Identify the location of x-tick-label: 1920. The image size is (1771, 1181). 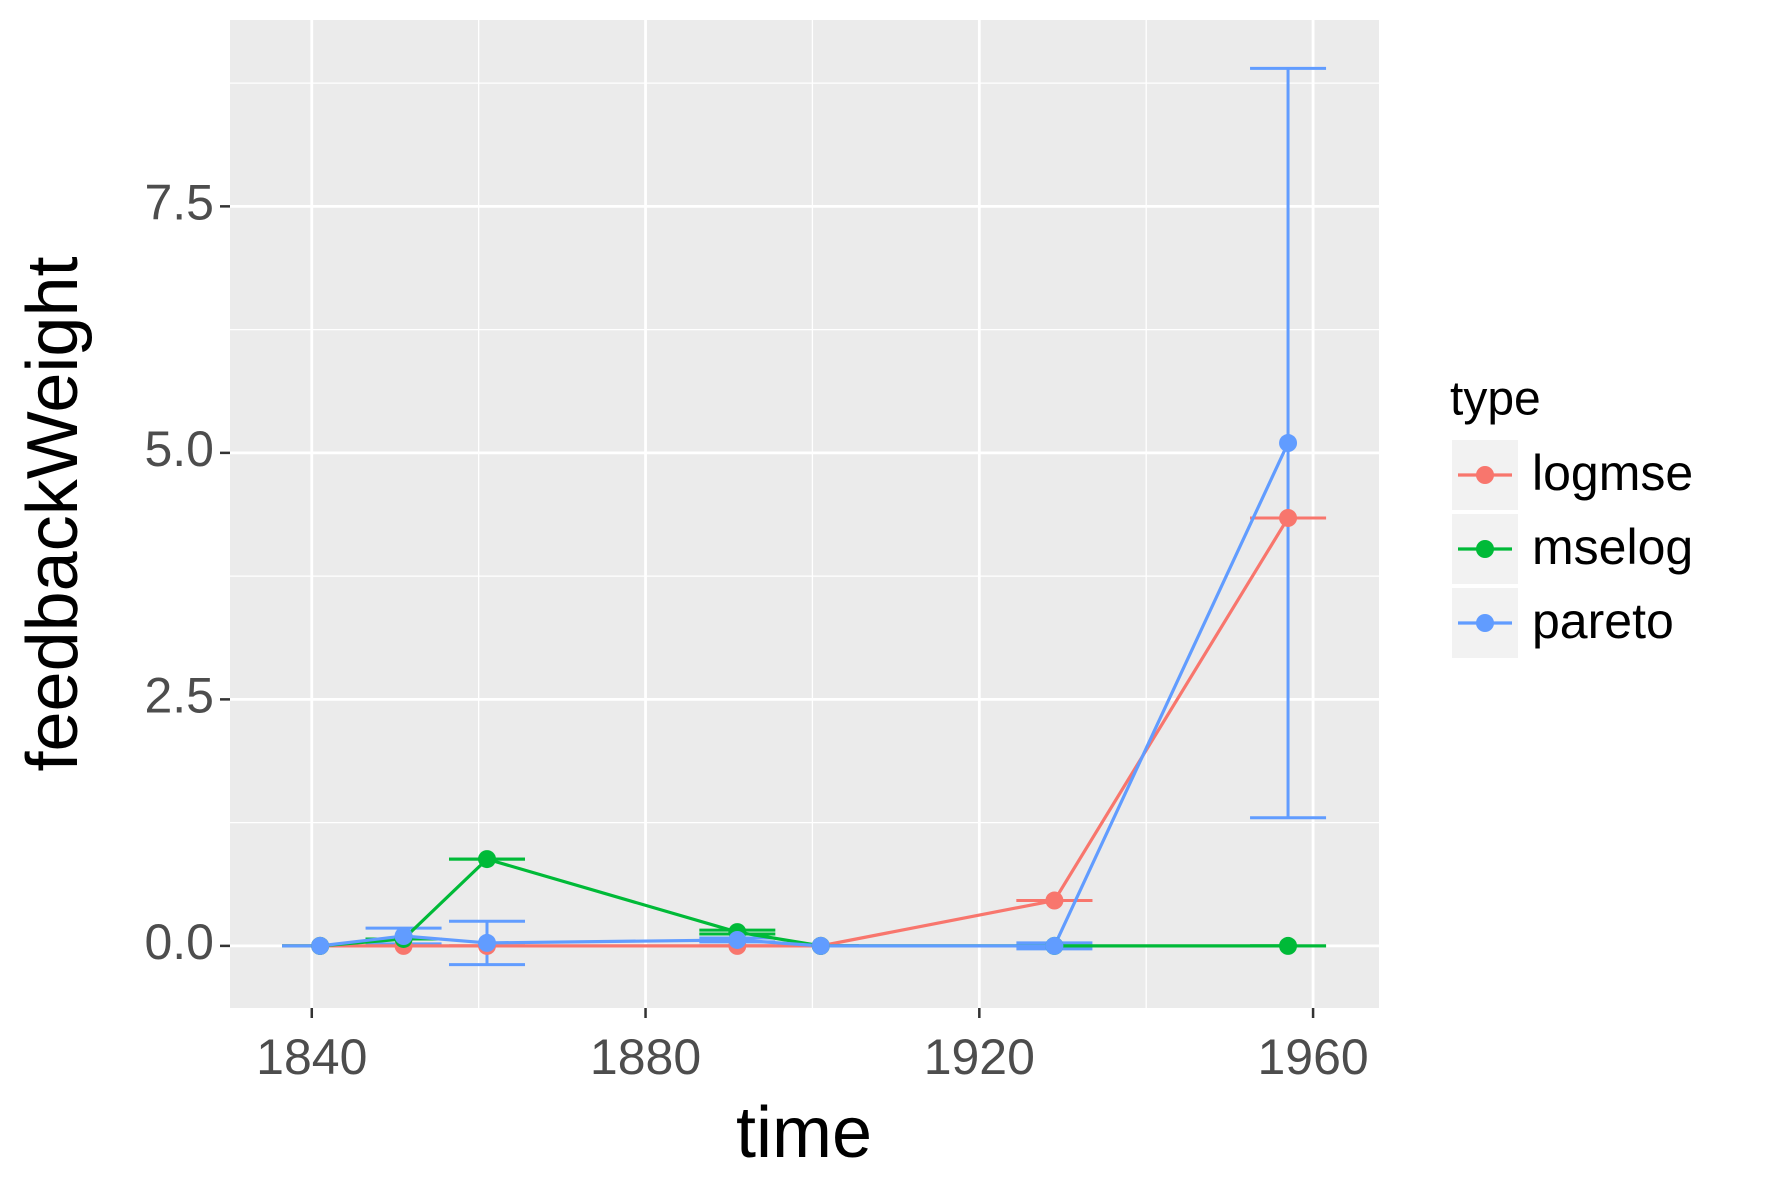
(979, 1057).